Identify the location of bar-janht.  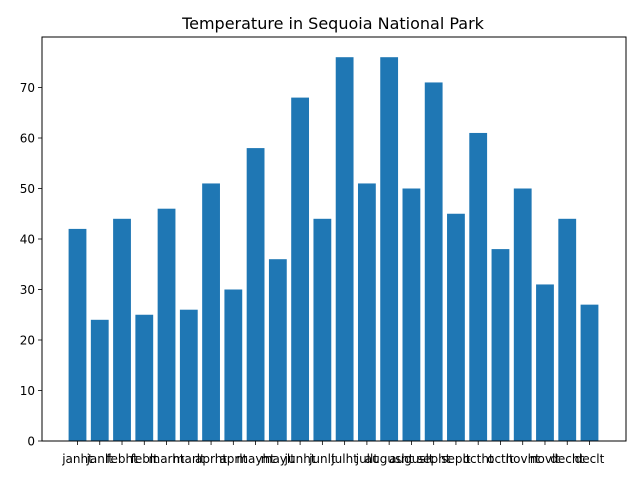
(77, 334).